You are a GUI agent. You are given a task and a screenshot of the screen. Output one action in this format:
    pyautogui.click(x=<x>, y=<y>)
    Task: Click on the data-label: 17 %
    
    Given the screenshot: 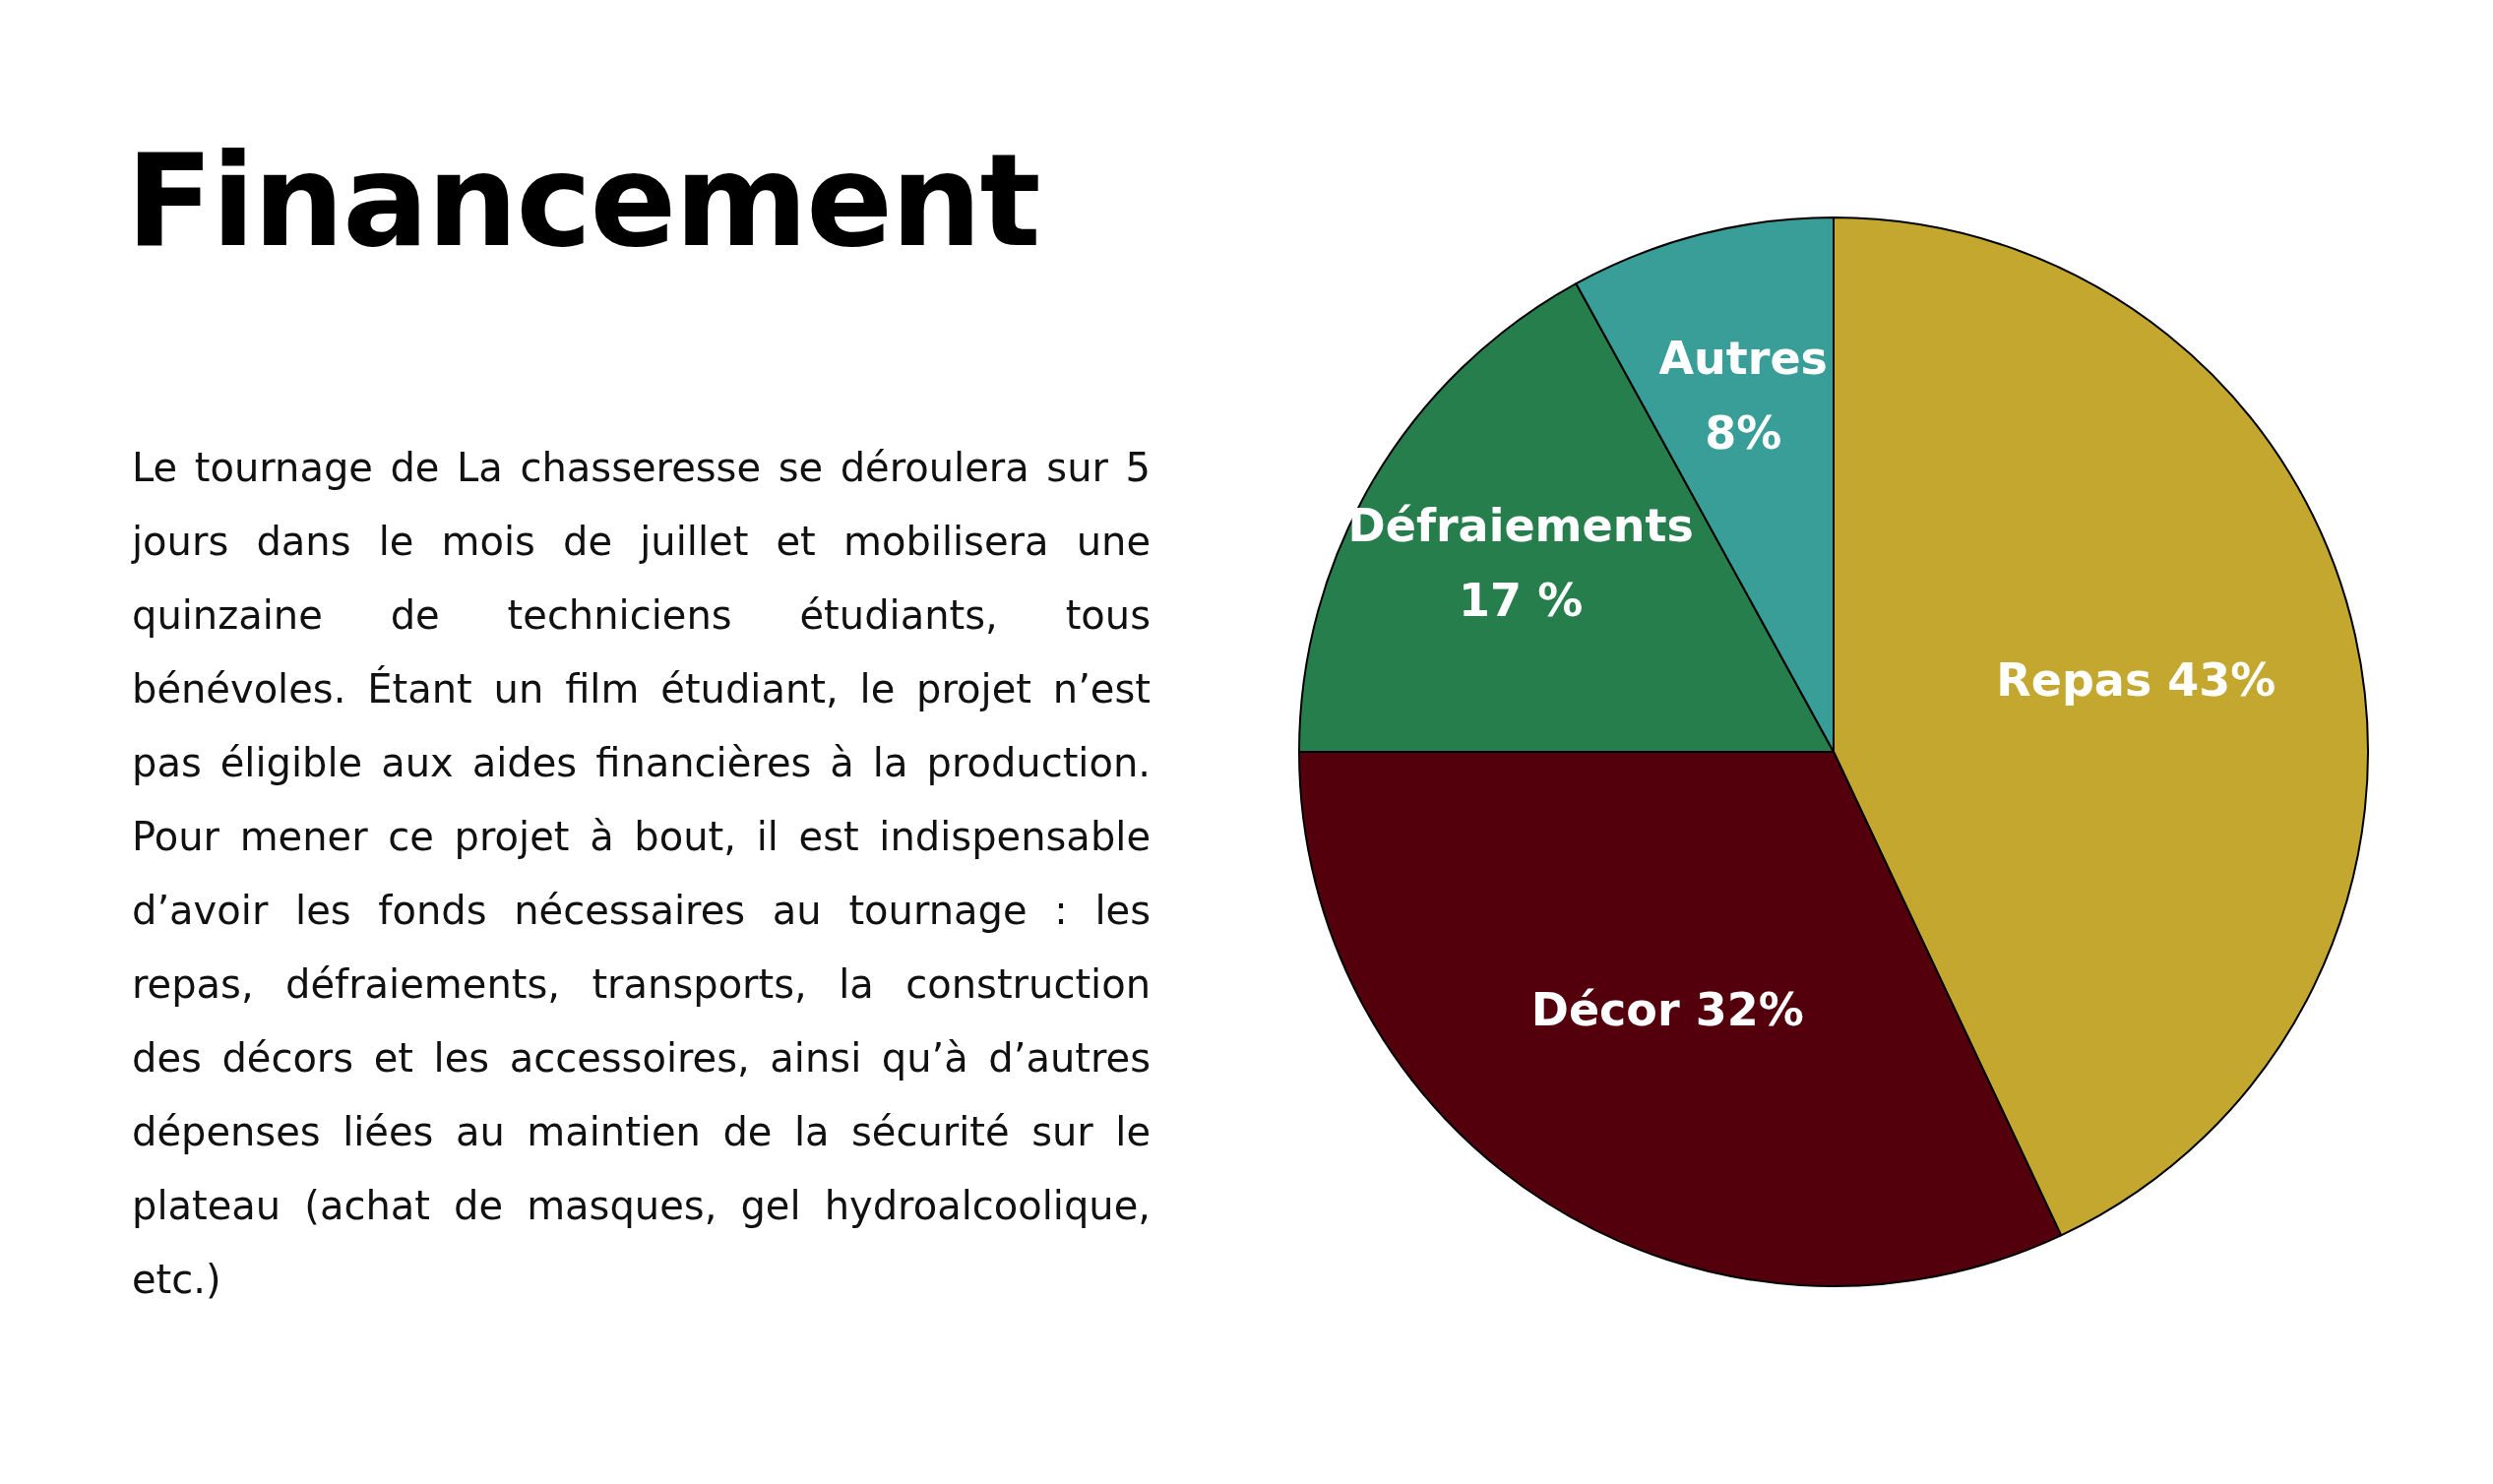 What is the action you would take?
    pyautogui.click(x=1521, y=600)
    